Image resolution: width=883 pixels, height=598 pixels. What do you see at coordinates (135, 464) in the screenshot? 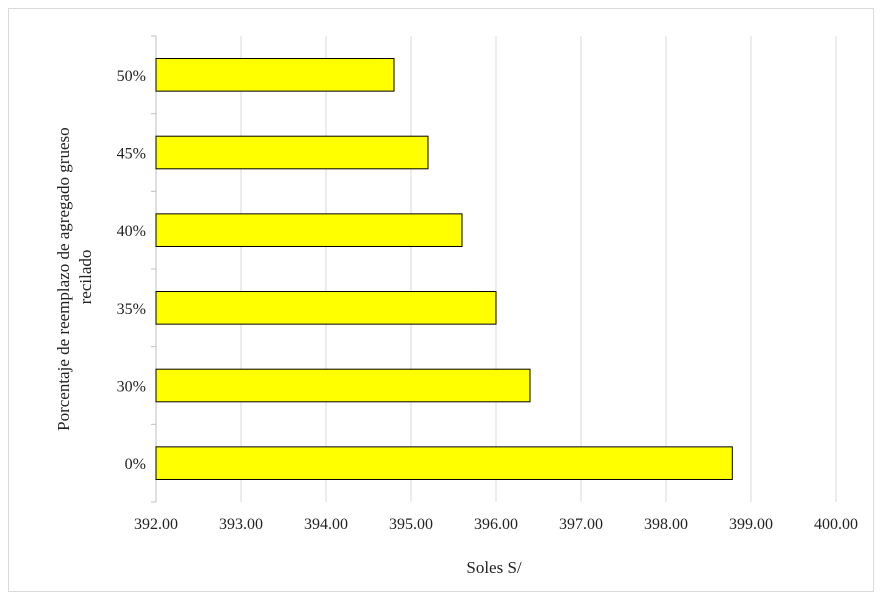
I see `y-tick-label: 0%` at bounding box center [135, 464].